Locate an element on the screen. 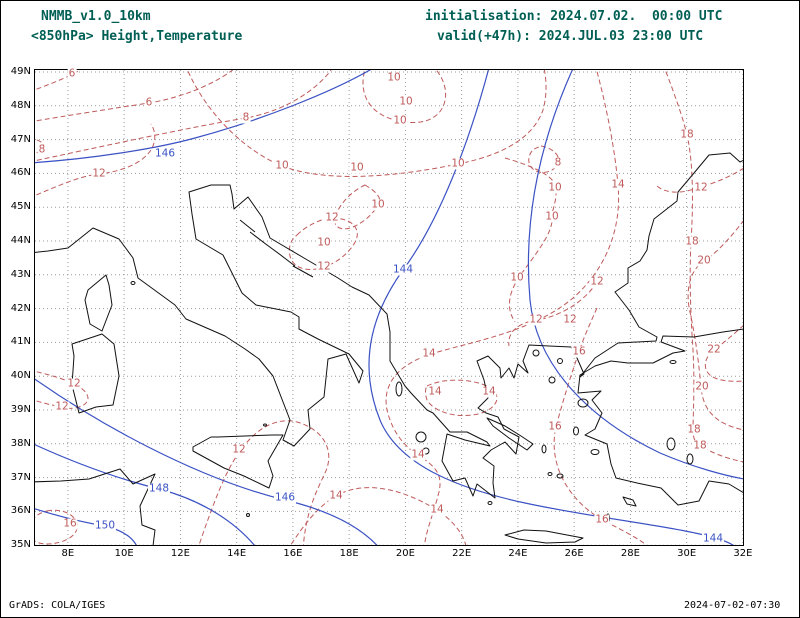 The height and width of the screenshot is (618, 800). model-title: NMMB_v1.0_10km is located at coordinates (96, 16).